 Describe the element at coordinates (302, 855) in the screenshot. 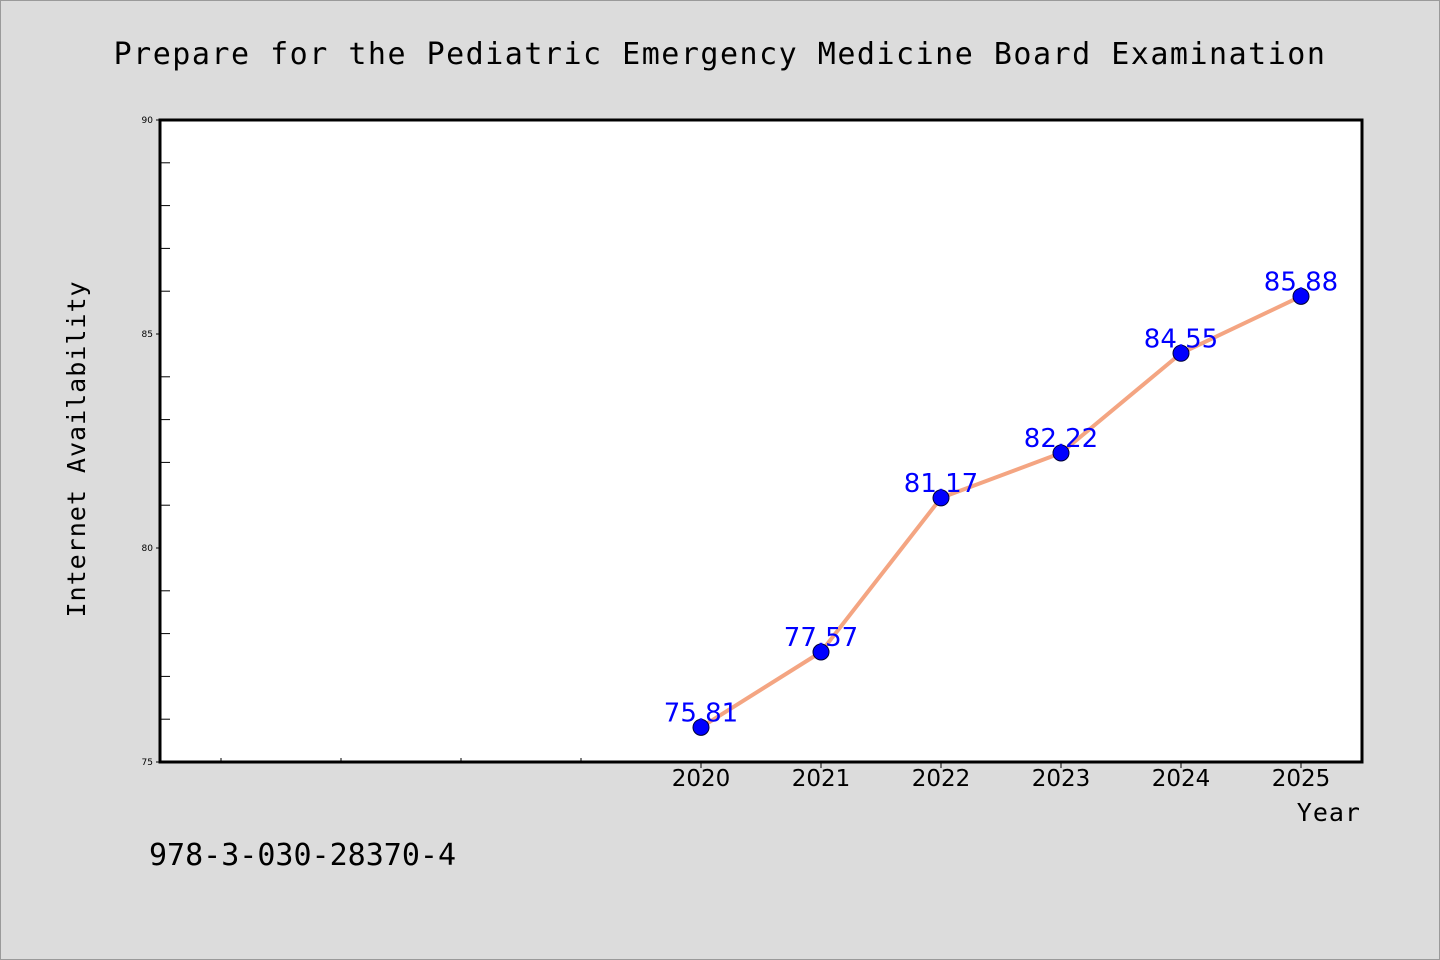

I see `isbn-label: 978-3-030-28370-4` at that location.